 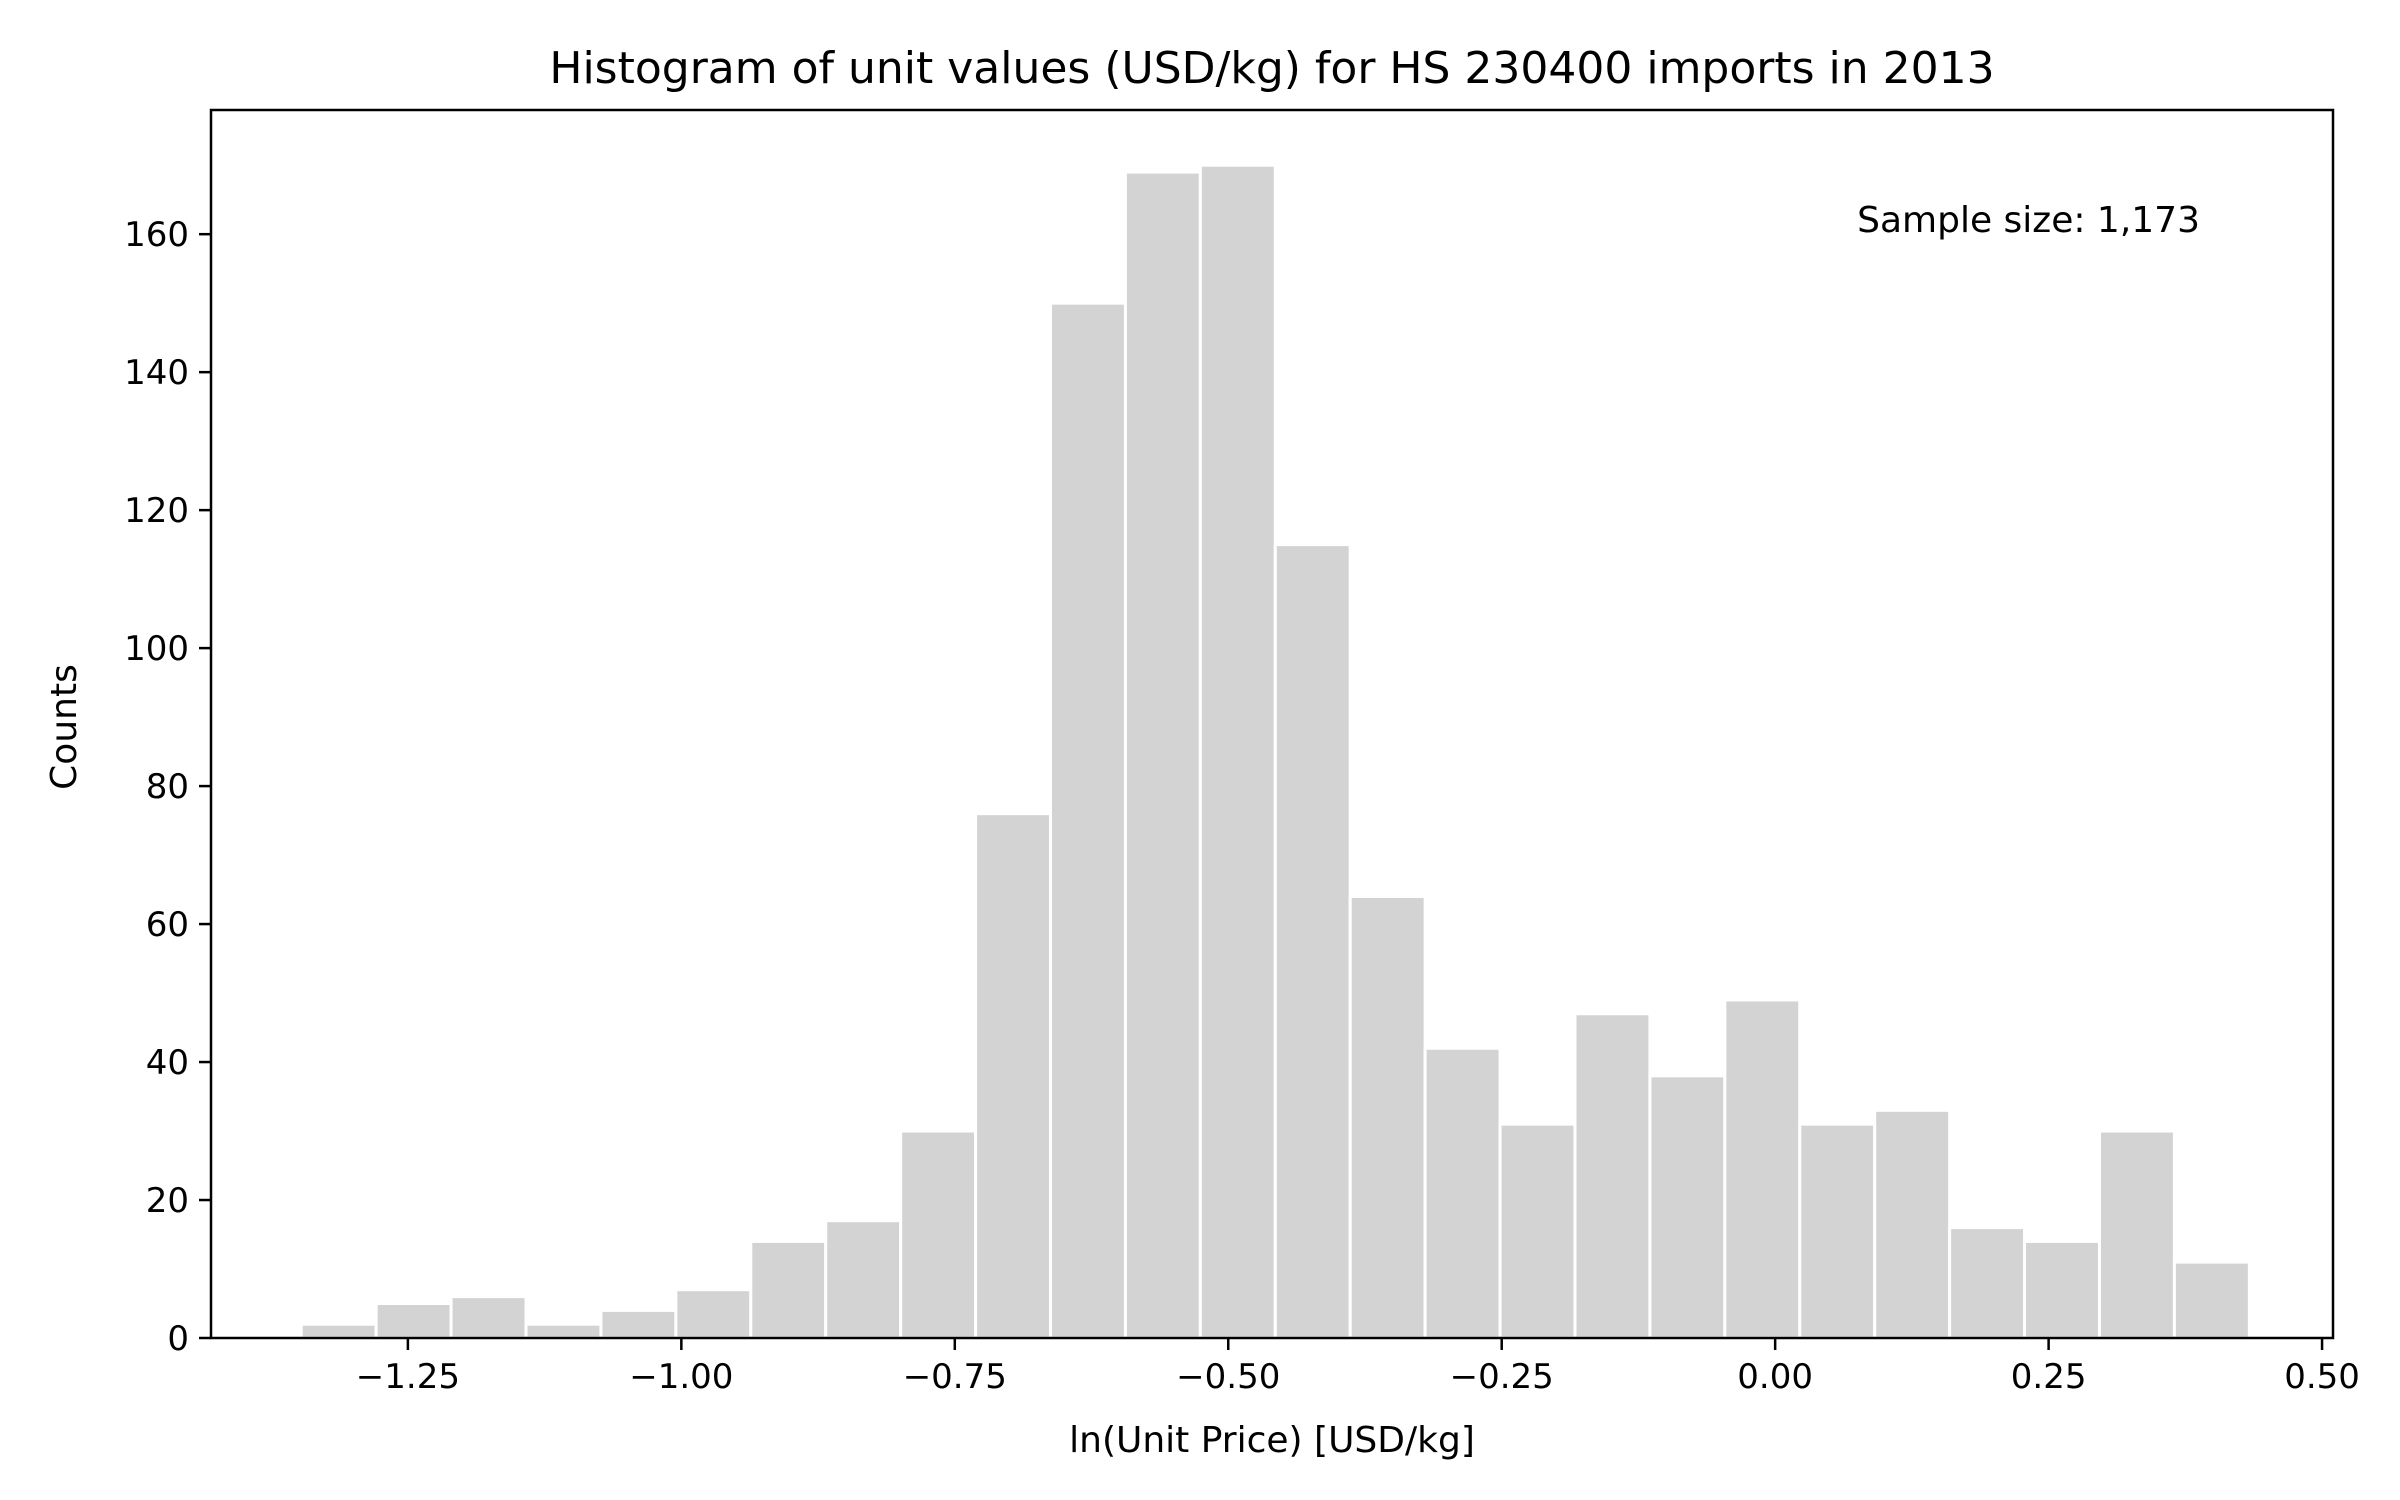 What do you see at coordinates (2049, 1377) in the screenshot?
I see `x-tick-label: 0.25` at bounding box center [2049, 1377].